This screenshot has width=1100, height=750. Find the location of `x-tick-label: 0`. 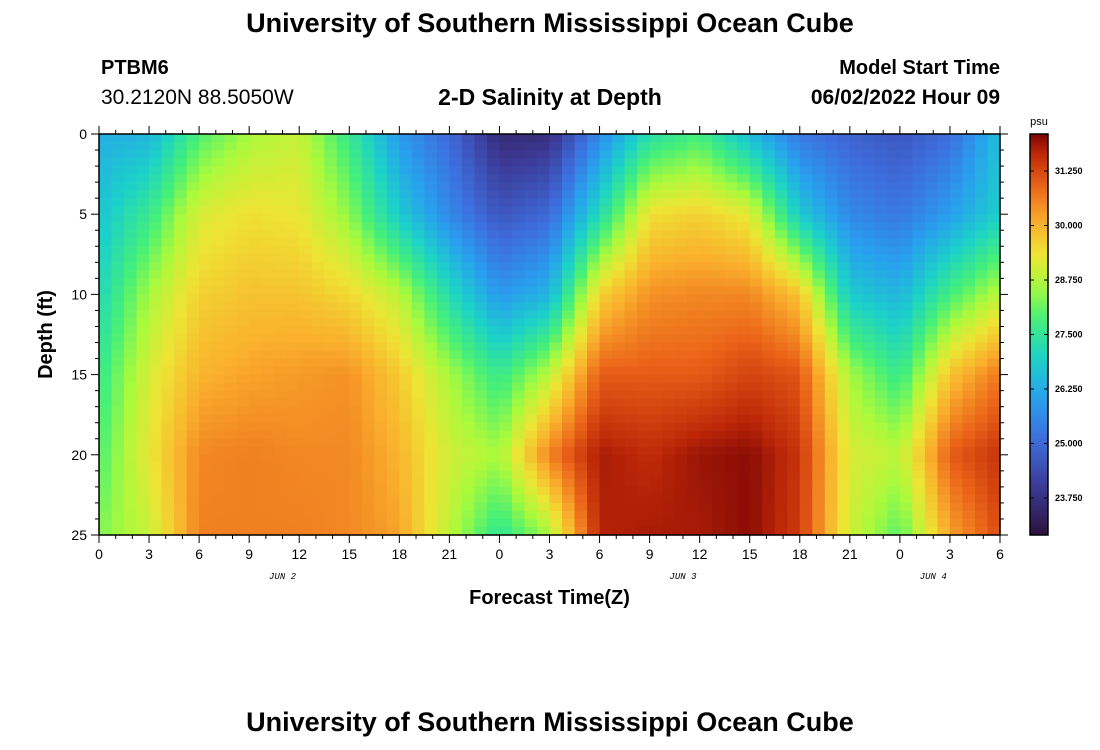

x-tick-label: 0 is located at coordinates (500, 554).